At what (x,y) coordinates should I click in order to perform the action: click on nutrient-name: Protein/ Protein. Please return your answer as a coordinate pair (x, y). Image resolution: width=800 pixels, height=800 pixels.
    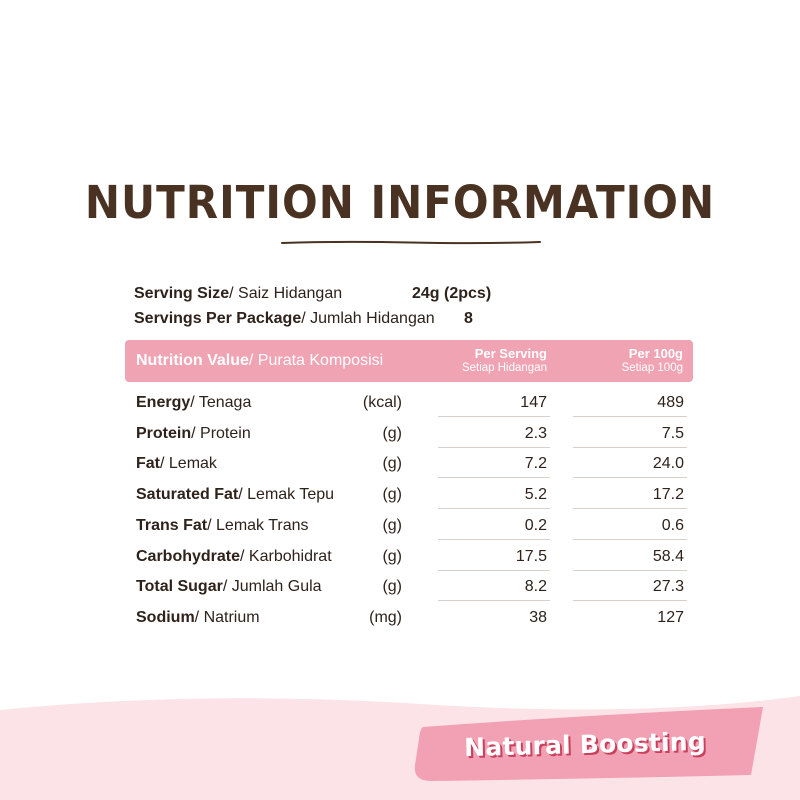
    Looking at the image, I should click on (193, 434).